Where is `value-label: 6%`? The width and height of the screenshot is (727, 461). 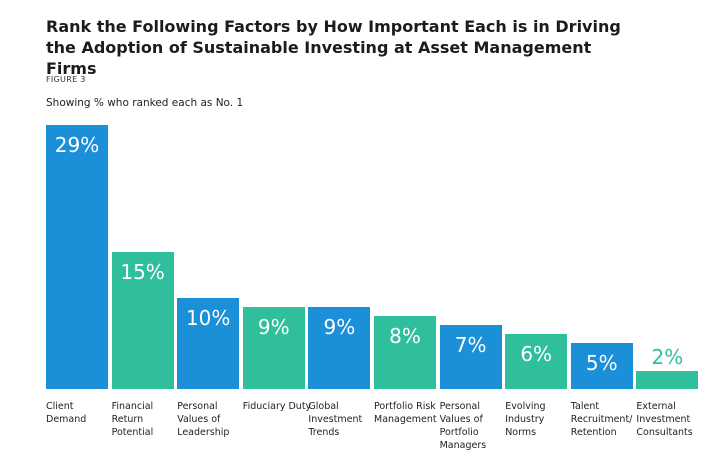 value-label: 6% is located at coordinates (536, 354).